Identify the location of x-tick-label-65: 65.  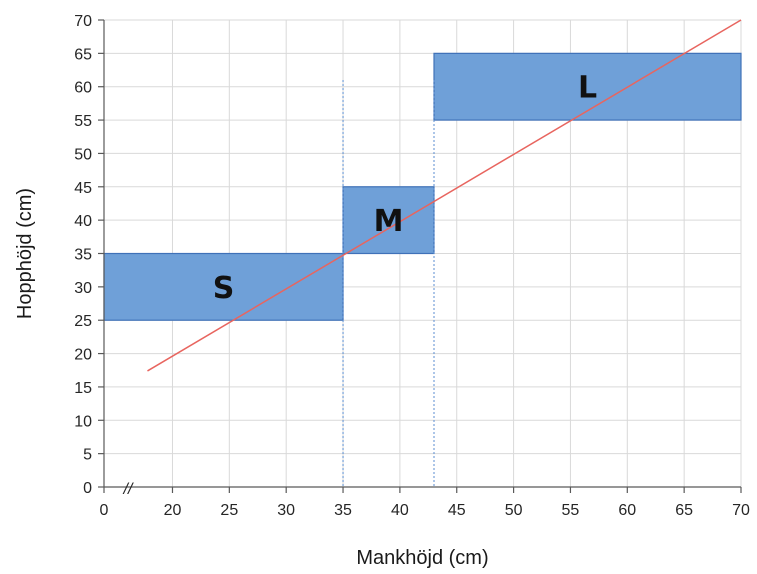
(684, 510).